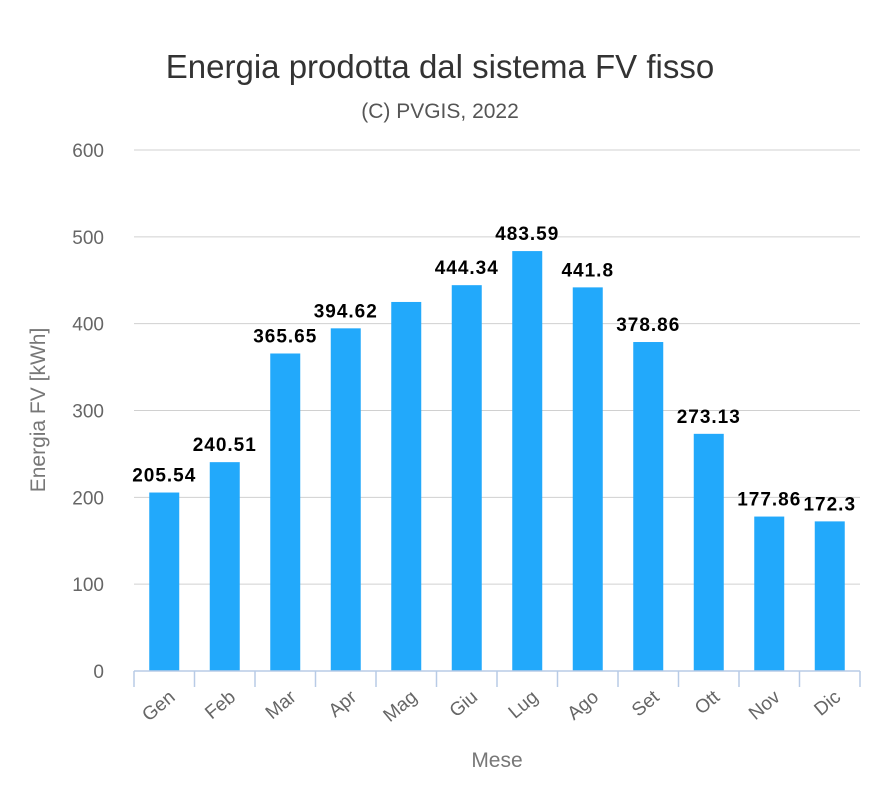 This screenshot has width=879, height=800. What do you see at coordinates (646, 703) in the screenshot?
I see `x-tick-label: Set` at bounding box center [646, 703].